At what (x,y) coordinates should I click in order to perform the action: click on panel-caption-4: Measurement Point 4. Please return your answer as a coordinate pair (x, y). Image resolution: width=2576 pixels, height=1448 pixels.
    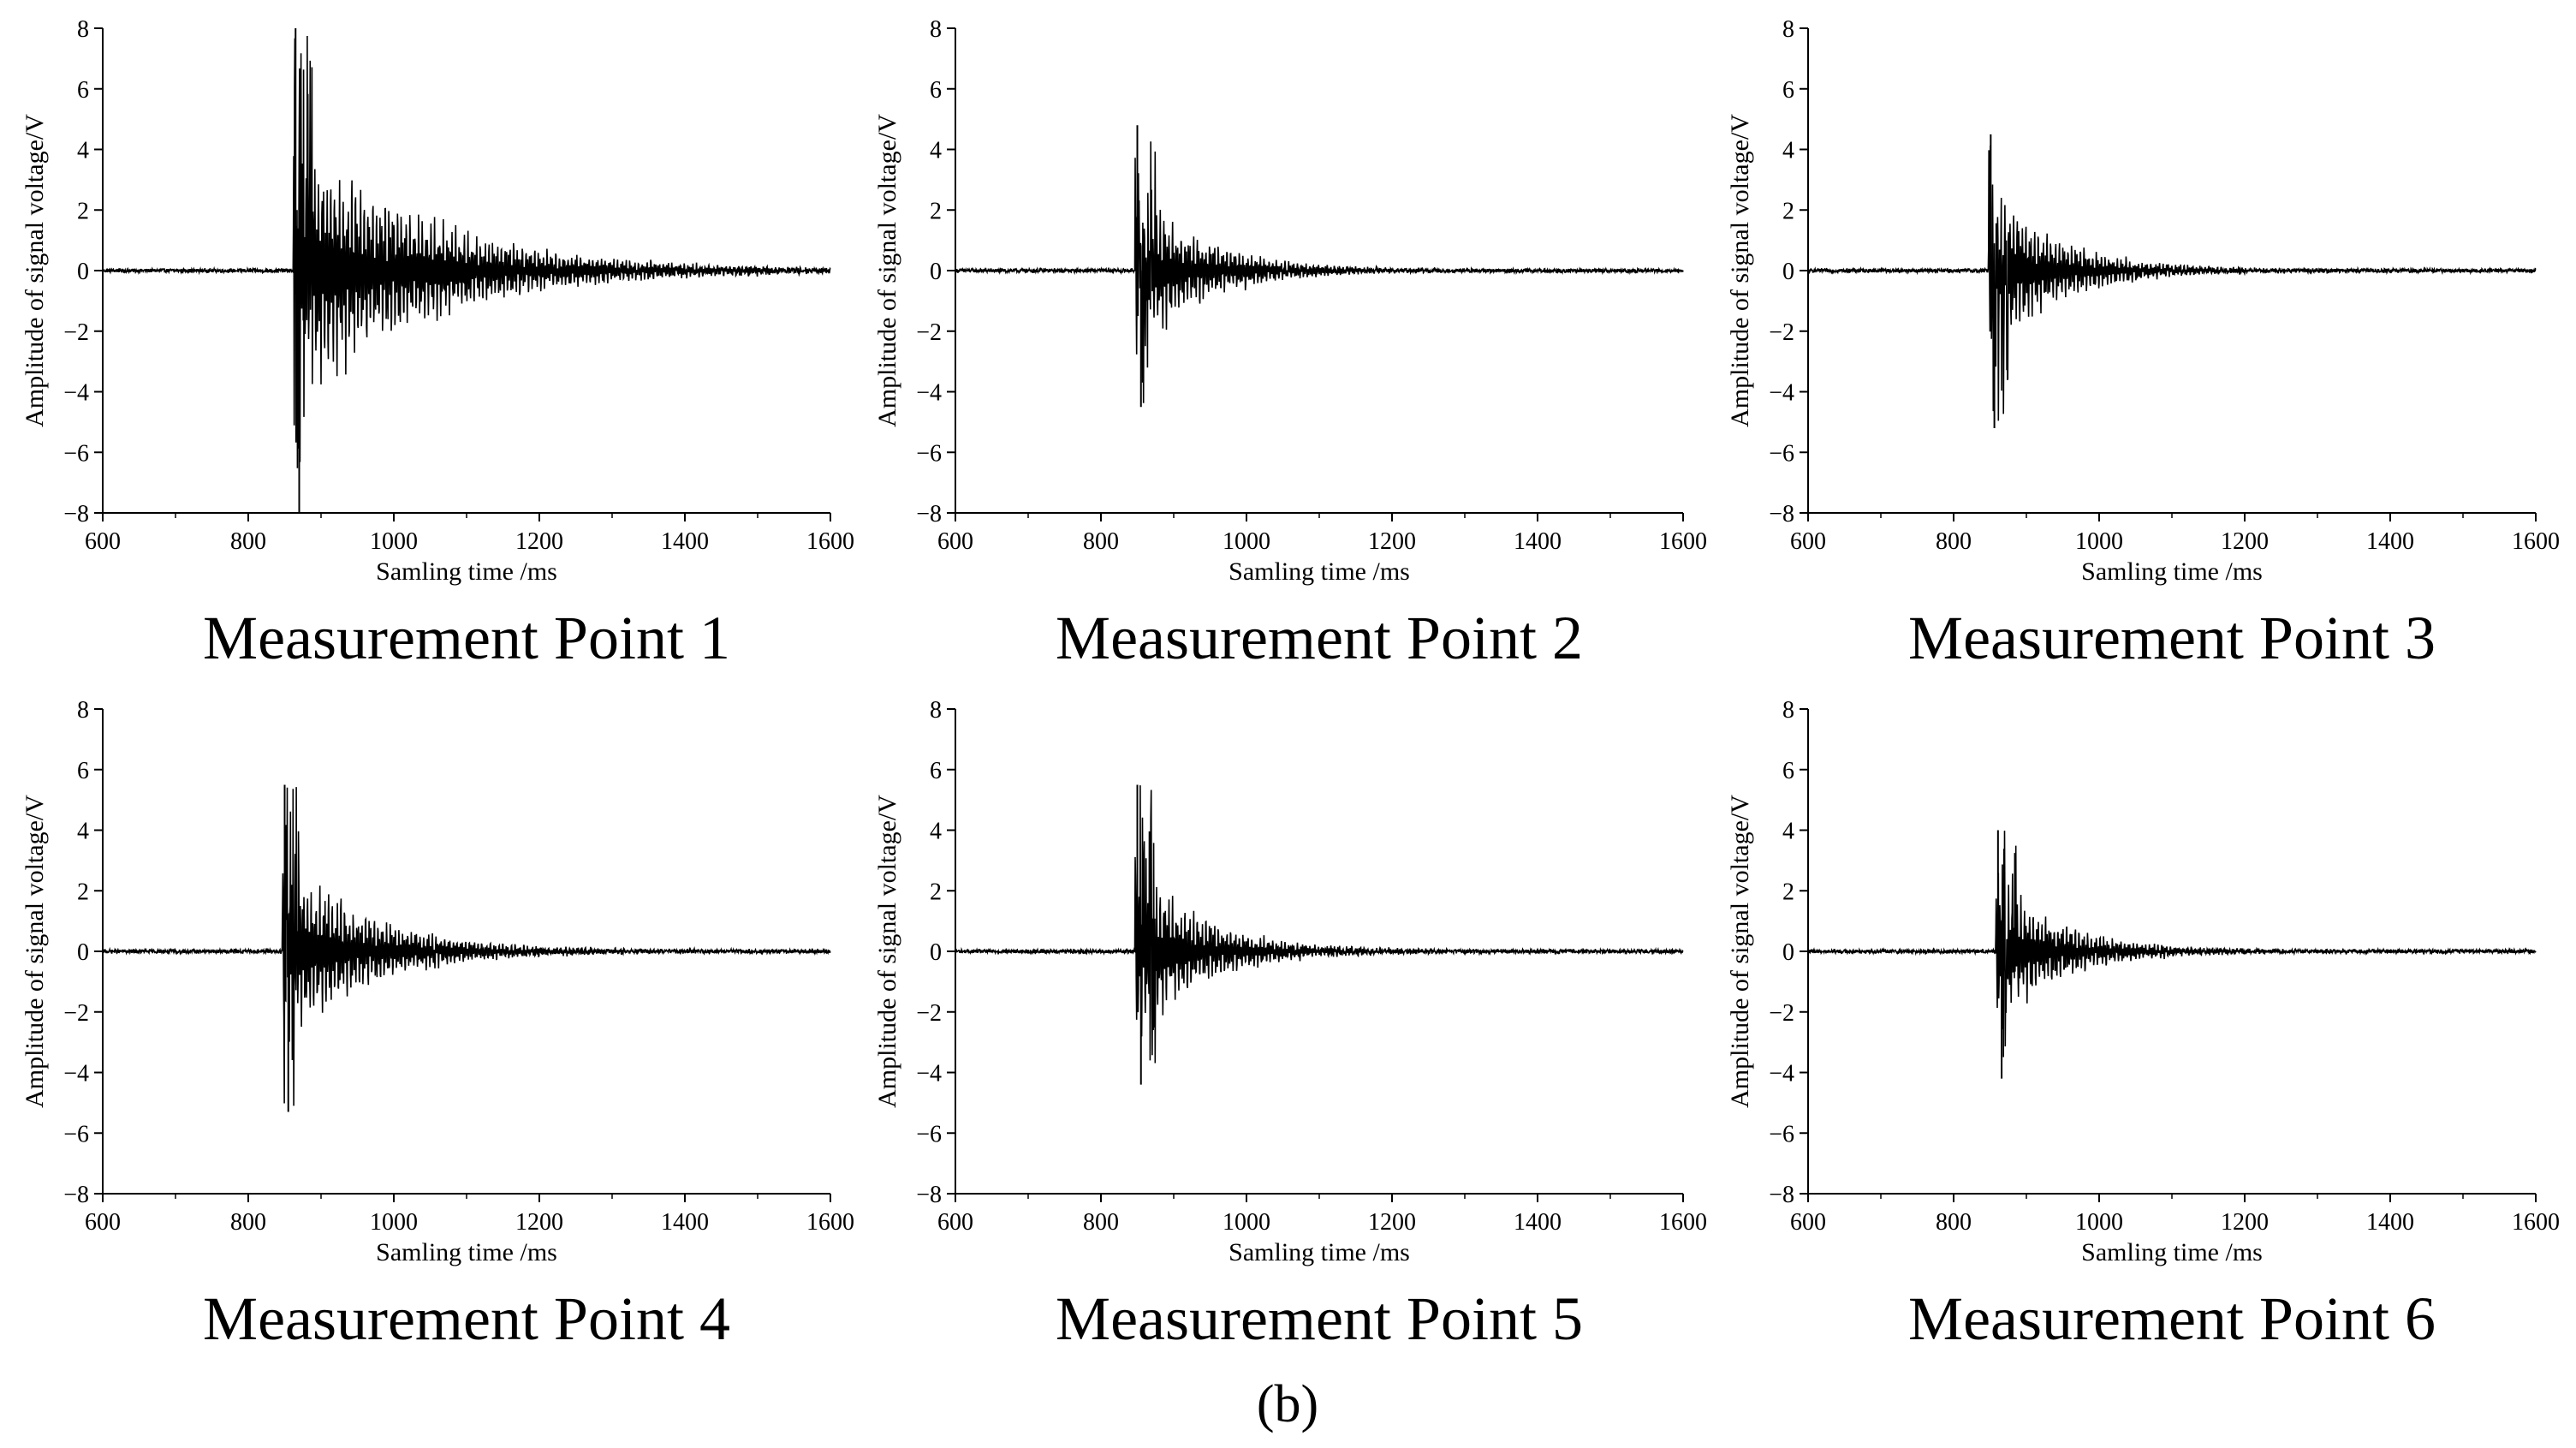
    Looking at the image, I should click on (466, 1318).